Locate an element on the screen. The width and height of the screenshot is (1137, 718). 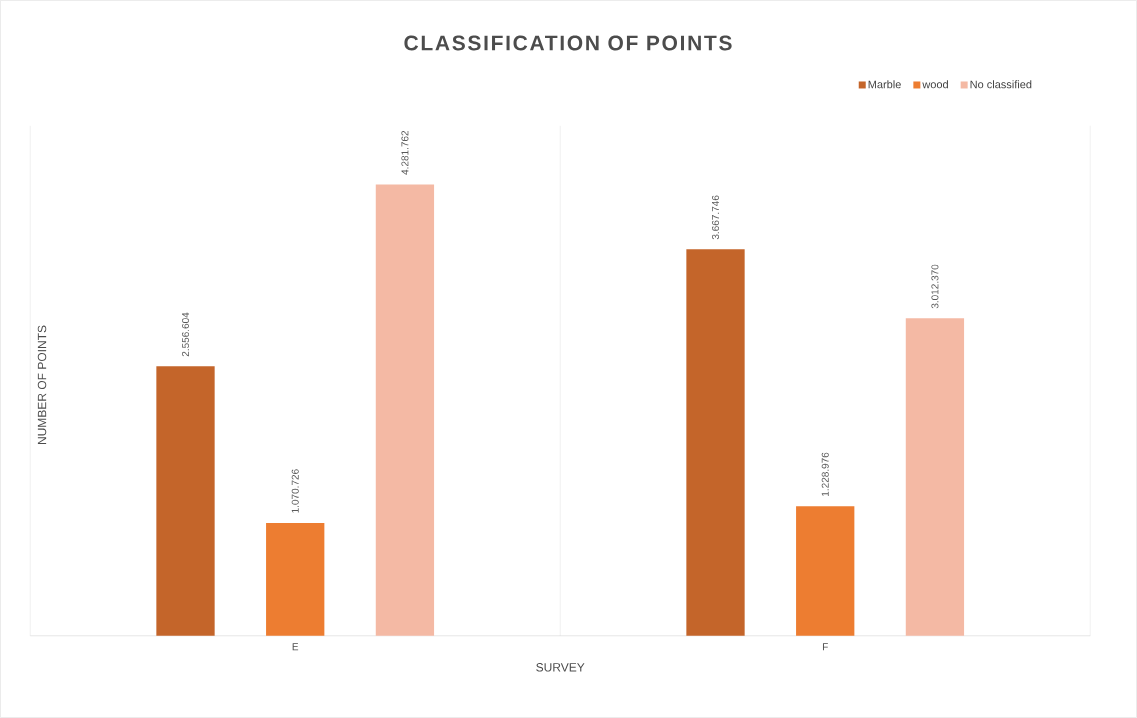
x-tick-label: F is located at coordinates (825, 647).